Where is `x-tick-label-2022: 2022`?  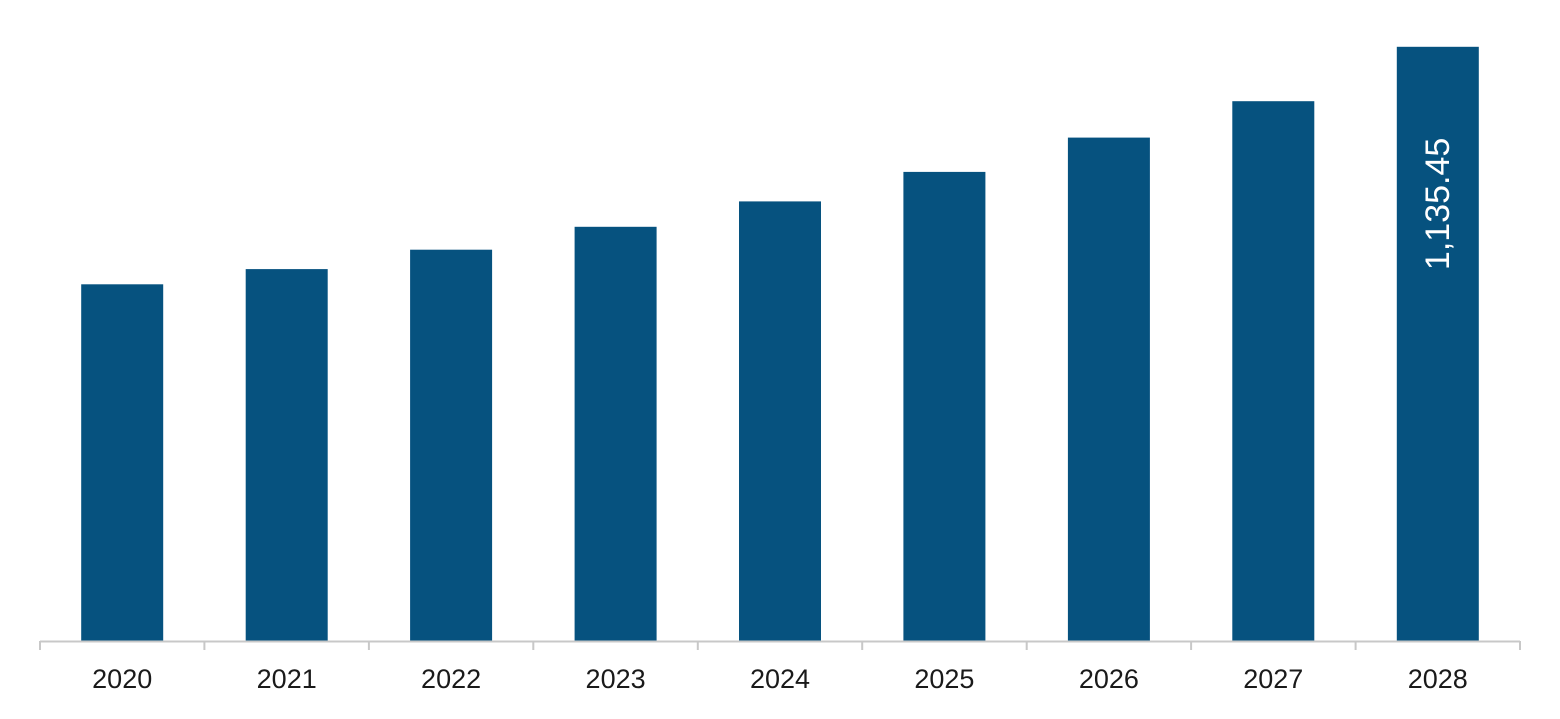
x-tick-label-2022: 2022 is located at coordinates (451, 679).